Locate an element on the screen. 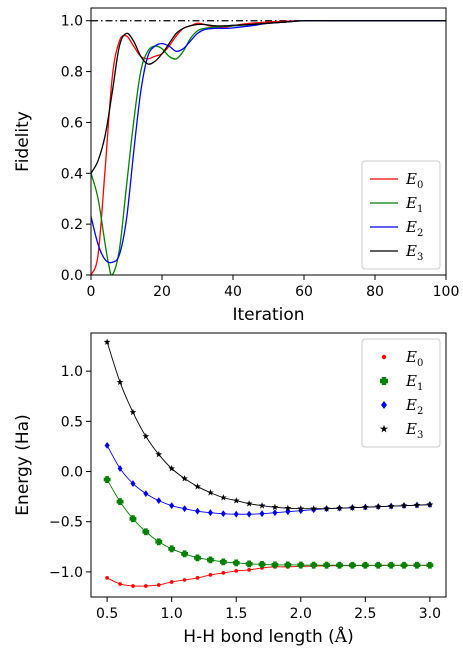  y-tick-label: 0.2 is located at coordinates (72, 225).